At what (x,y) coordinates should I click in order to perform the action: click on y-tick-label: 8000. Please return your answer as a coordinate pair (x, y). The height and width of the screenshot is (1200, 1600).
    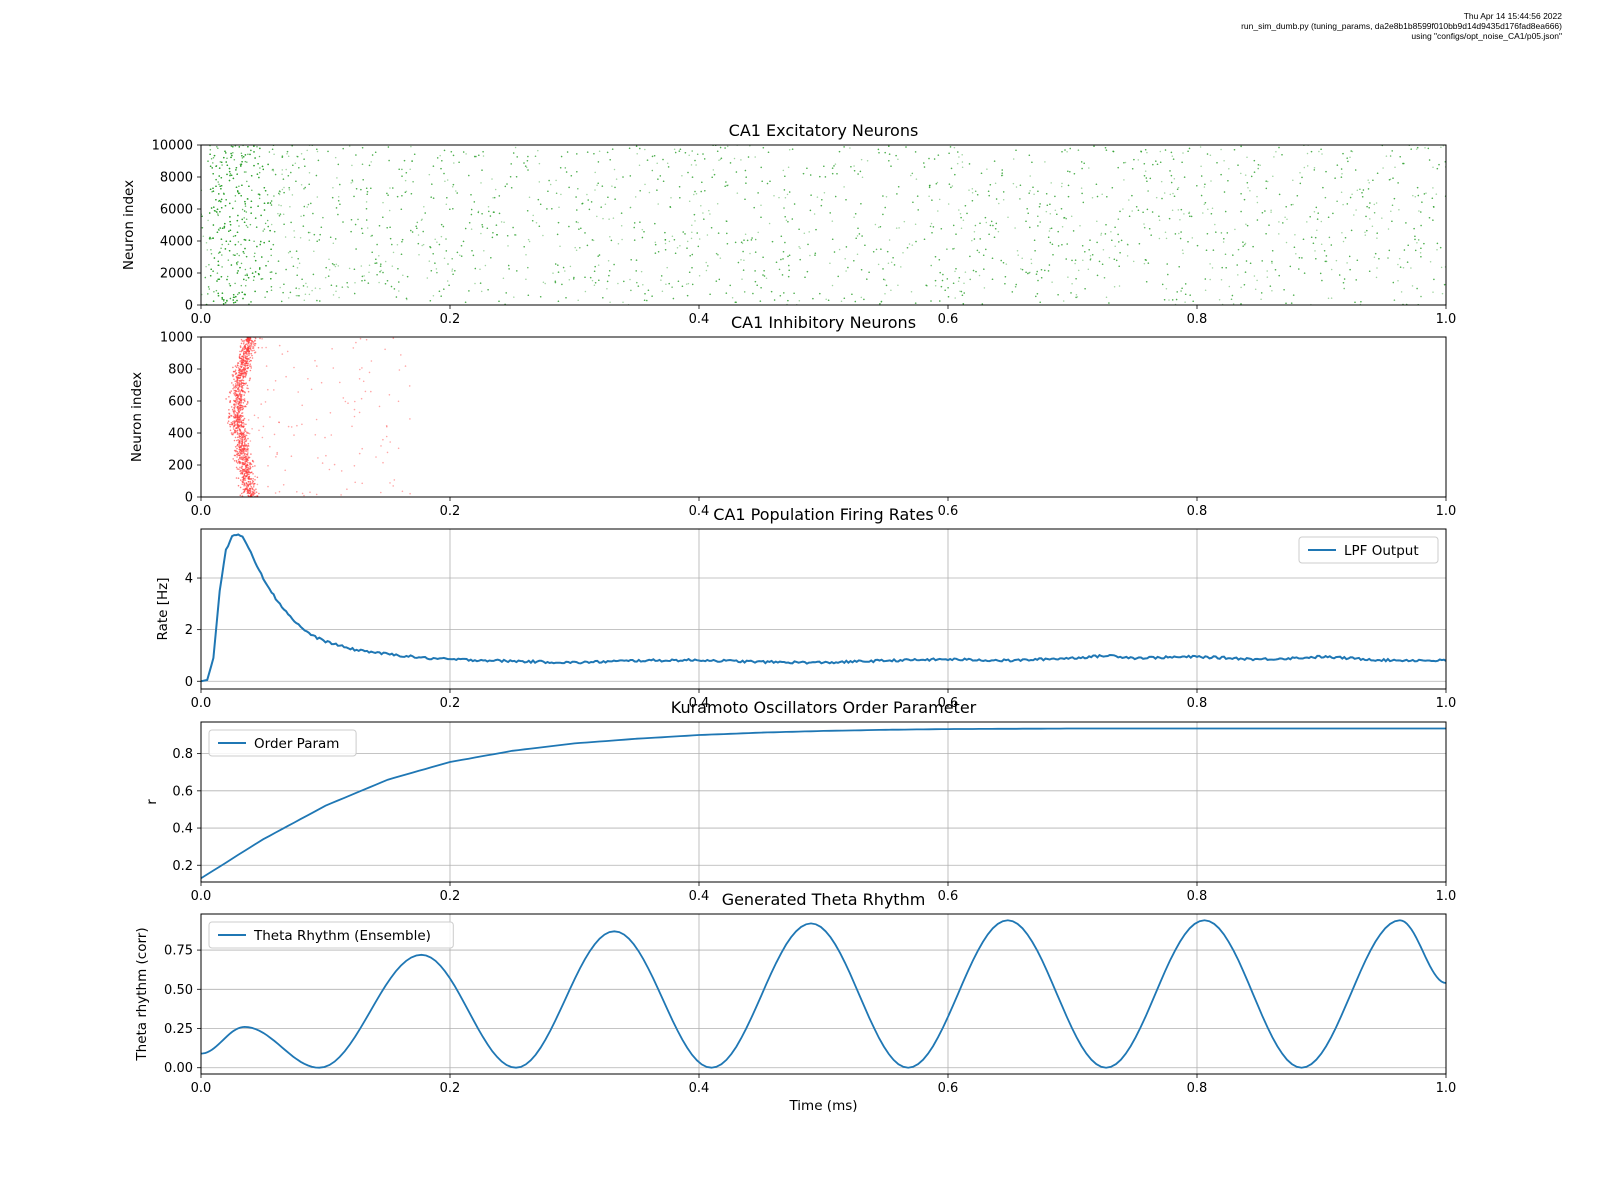
    Looking at the image, I should click on (176, 178).